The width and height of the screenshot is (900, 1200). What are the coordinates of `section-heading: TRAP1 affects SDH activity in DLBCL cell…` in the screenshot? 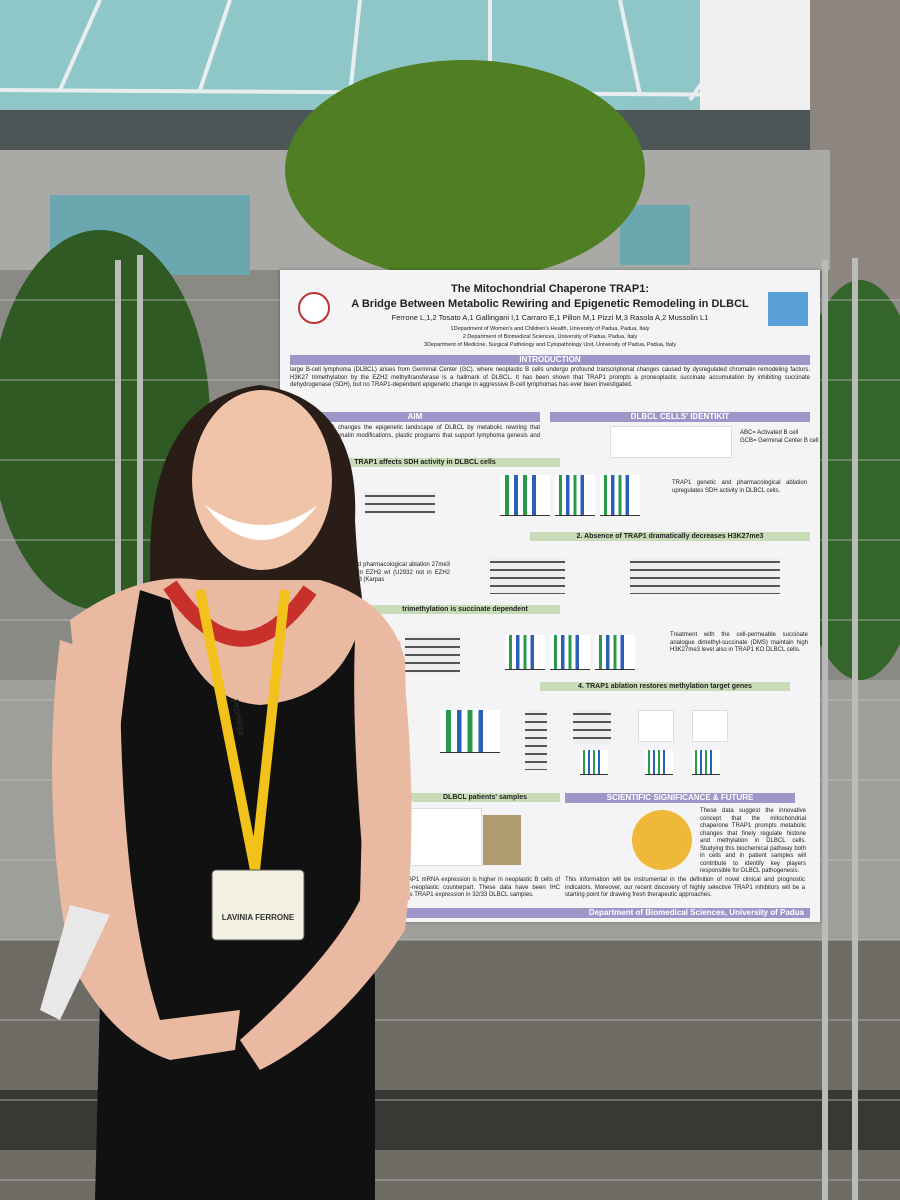 It's located at (425, 462).